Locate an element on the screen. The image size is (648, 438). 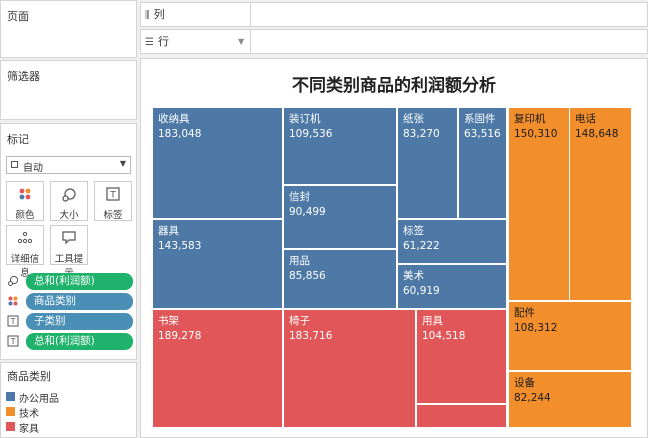
tooltip-button: 工具提示 is located at coordinates (69, 252).